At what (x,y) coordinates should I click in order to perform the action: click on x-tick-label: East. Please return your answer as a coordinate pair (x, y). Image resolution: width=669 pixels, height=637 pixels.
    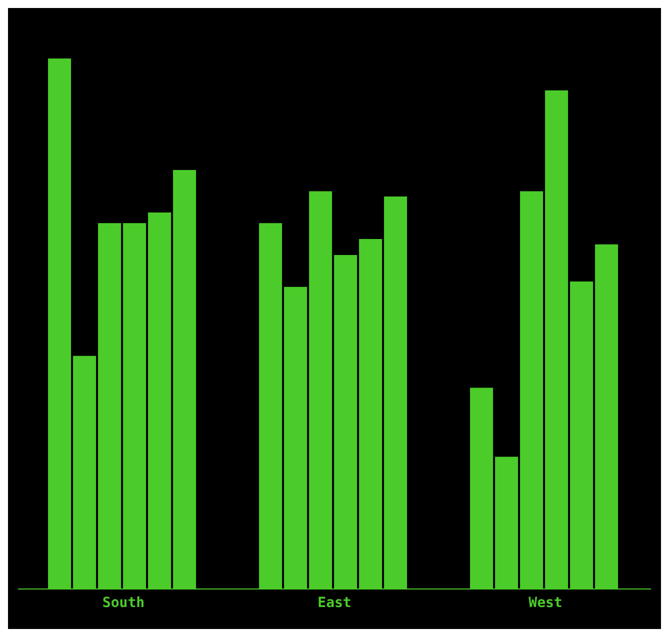
    Looking at the image, I should click on (335, 602).